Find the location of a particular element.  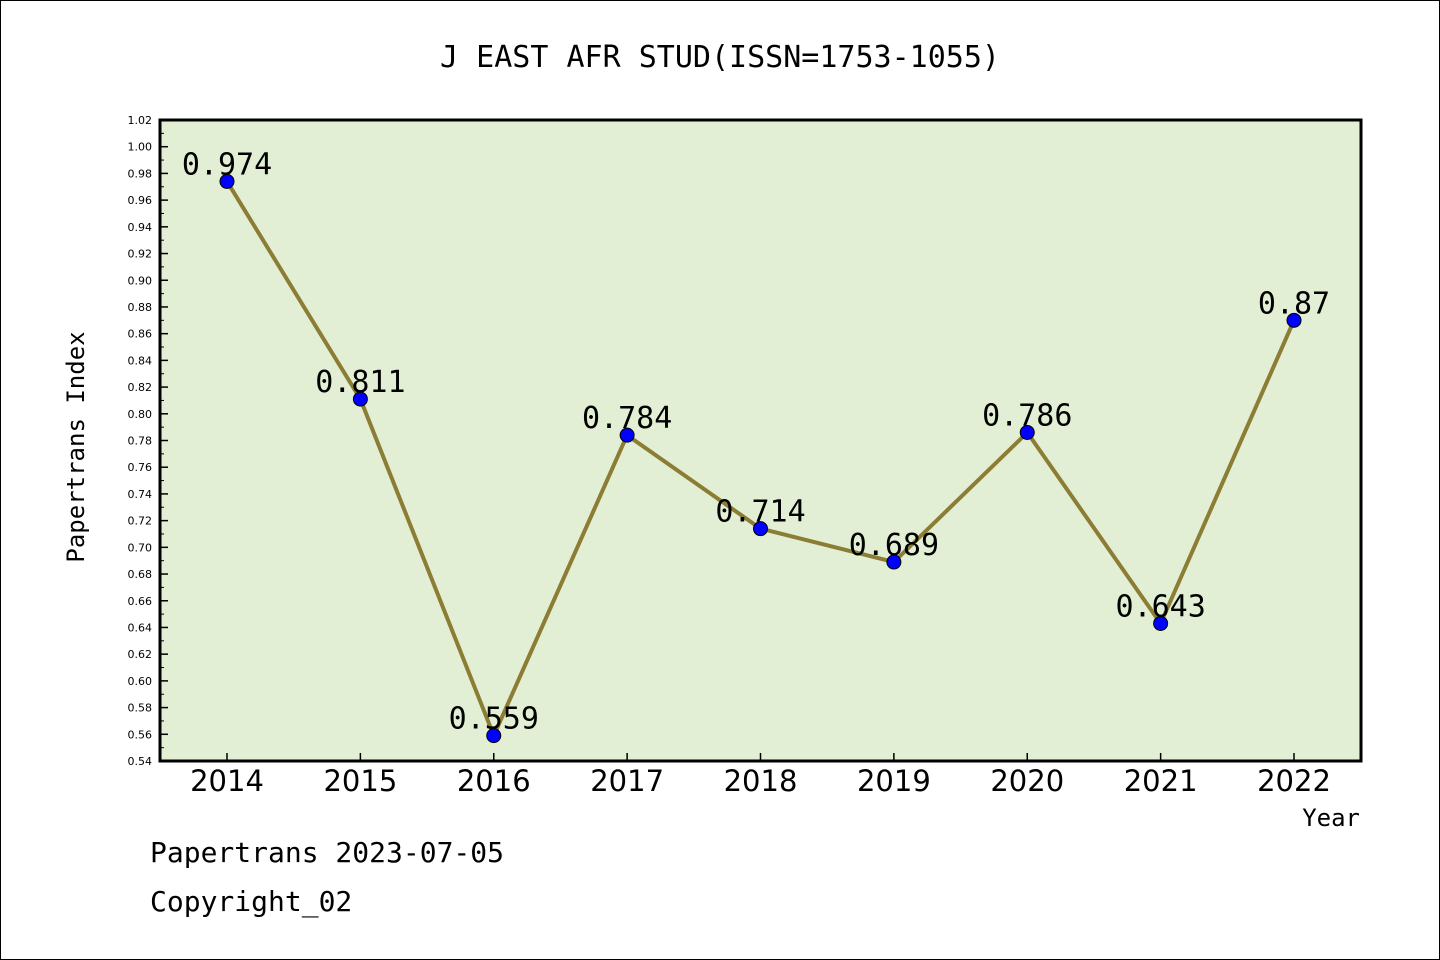

data-label: 0.559 is located at coordinates (494, 719).